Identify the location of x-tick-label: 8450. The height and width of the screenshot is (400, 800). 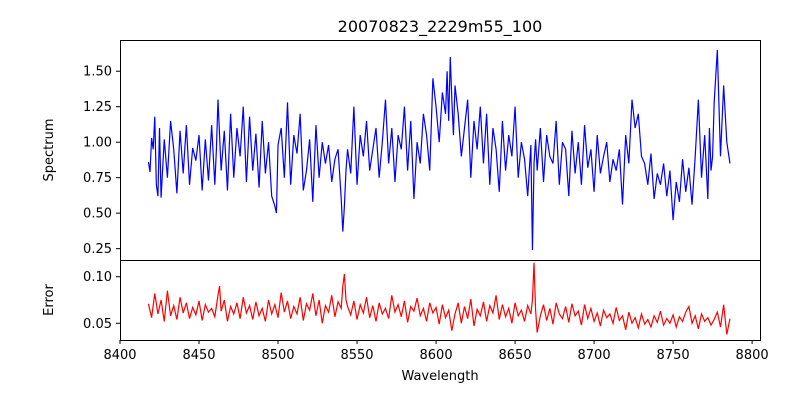
(198, 355).